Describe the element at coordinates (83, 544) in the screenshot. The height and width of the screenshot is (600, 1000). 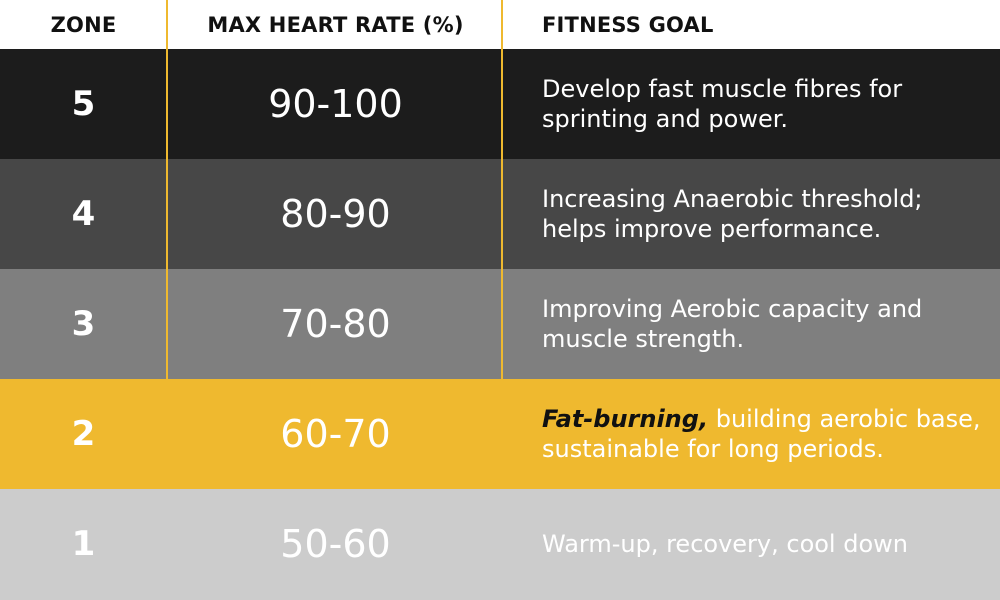
I see `zone-cell: 1` at that location.